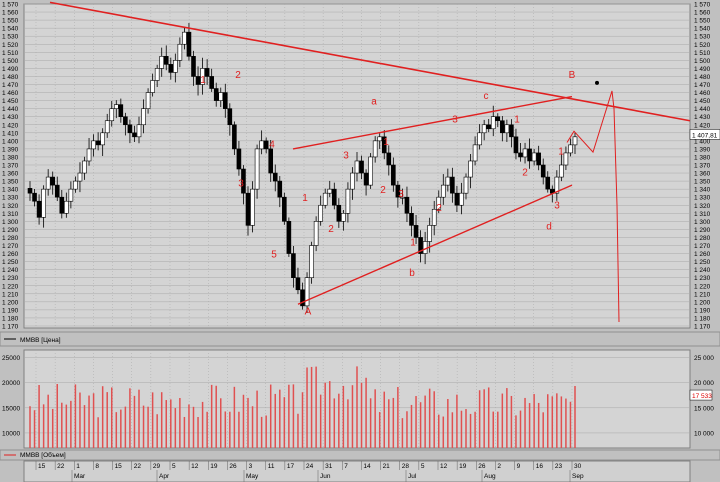 The height and width of the screenshot is (482, 720). Describe the element at coordinates (702, 69) in the screenshot. I see `price-tick-label-right: 1 490` at that location.